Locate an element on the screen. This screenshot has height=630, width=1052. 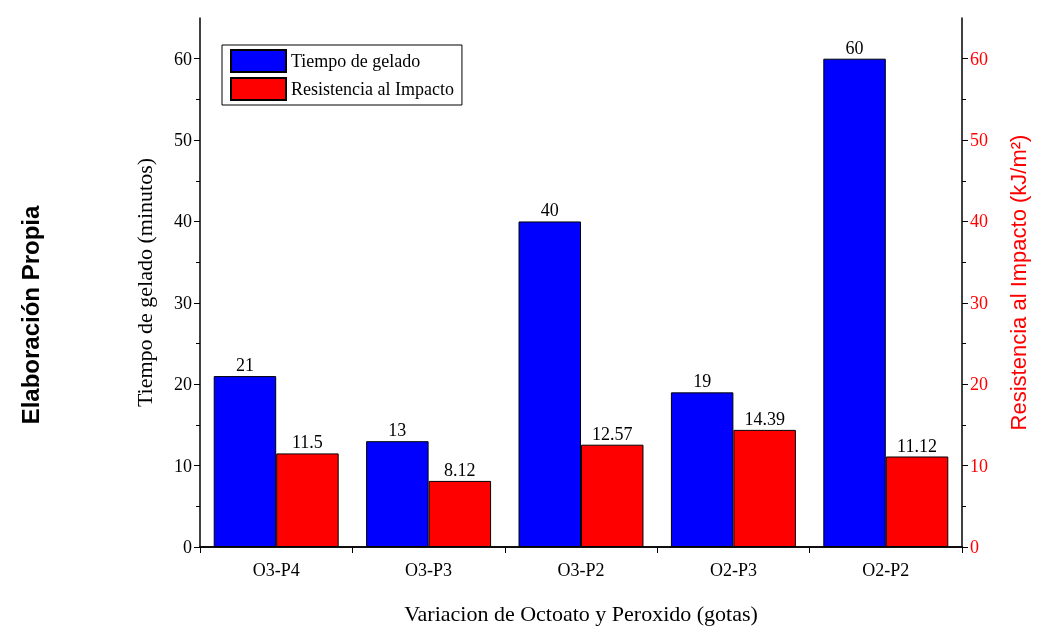
x-axis-title: Variacion de Octoato y Peroxido (gotas) is located at coordinates (581, 613).